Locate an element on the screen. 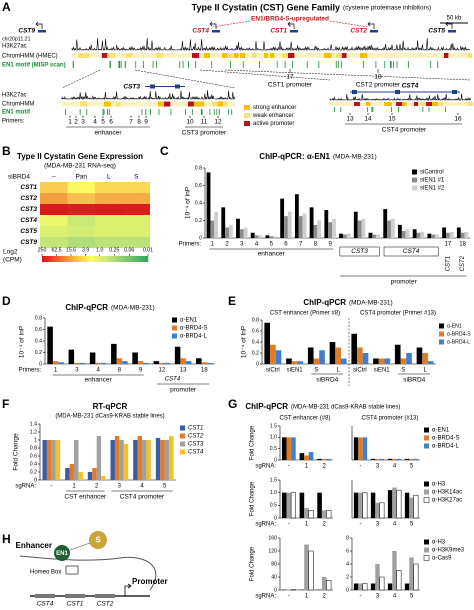  colorbar-tick-label: 62.5 is located at coordinates (56, 250).